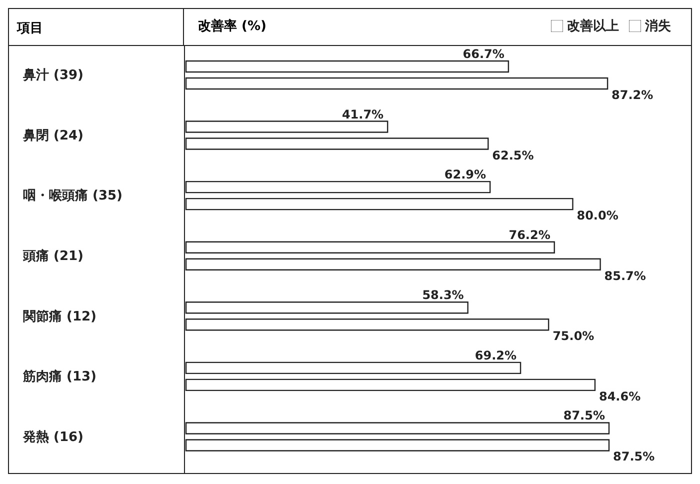 The height and width of the screenshot is (484, 700). What do you see at coordinates (59, 316) in the screenshot?
I see `y-tick-label: 関節痛 (12)` at bounding box center [59, 316].